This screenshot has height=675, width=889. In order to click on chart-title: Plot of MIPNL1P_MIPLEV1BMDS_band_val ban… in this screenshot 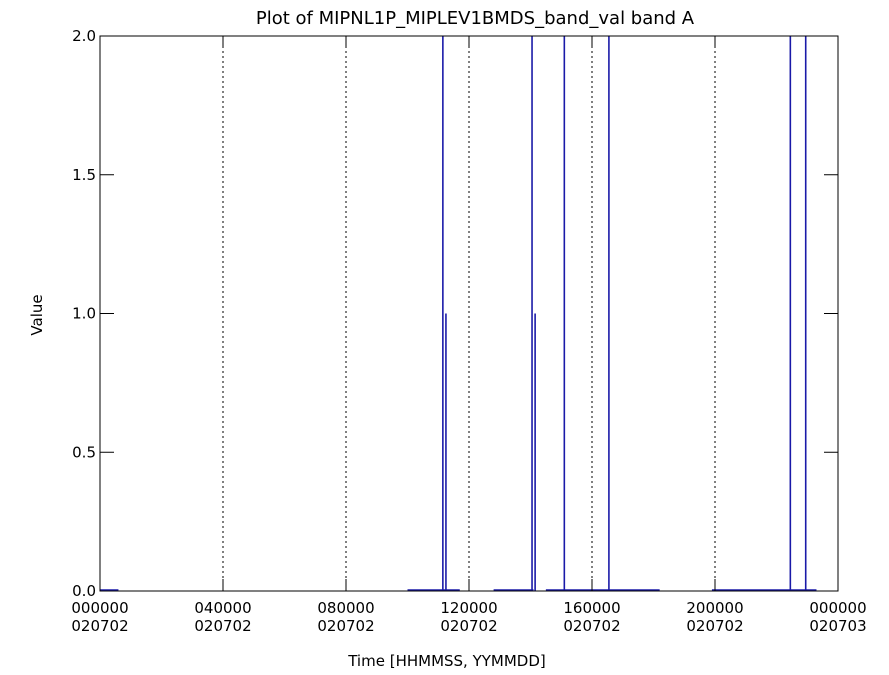, I will do `click(475, 18)`.